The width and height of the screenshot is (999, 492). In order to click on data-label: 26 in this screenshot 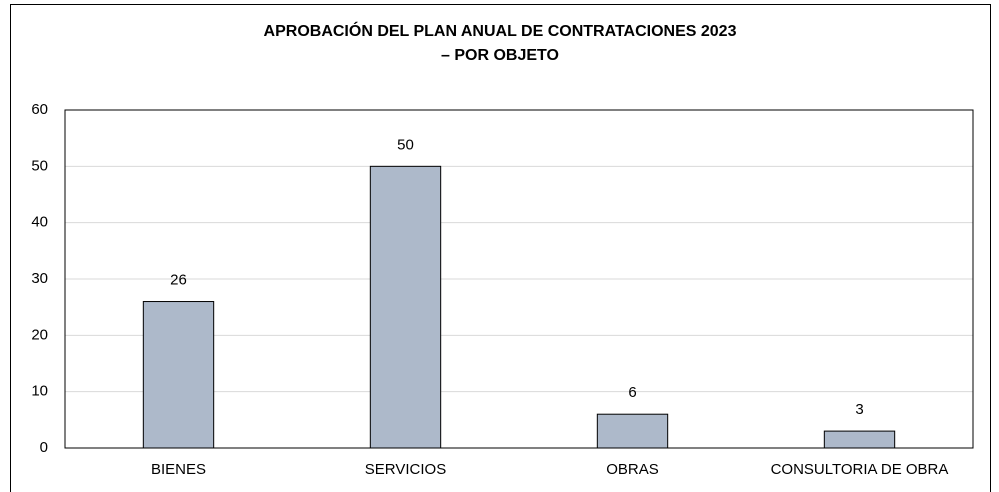, I will do `click(178, 280)`.